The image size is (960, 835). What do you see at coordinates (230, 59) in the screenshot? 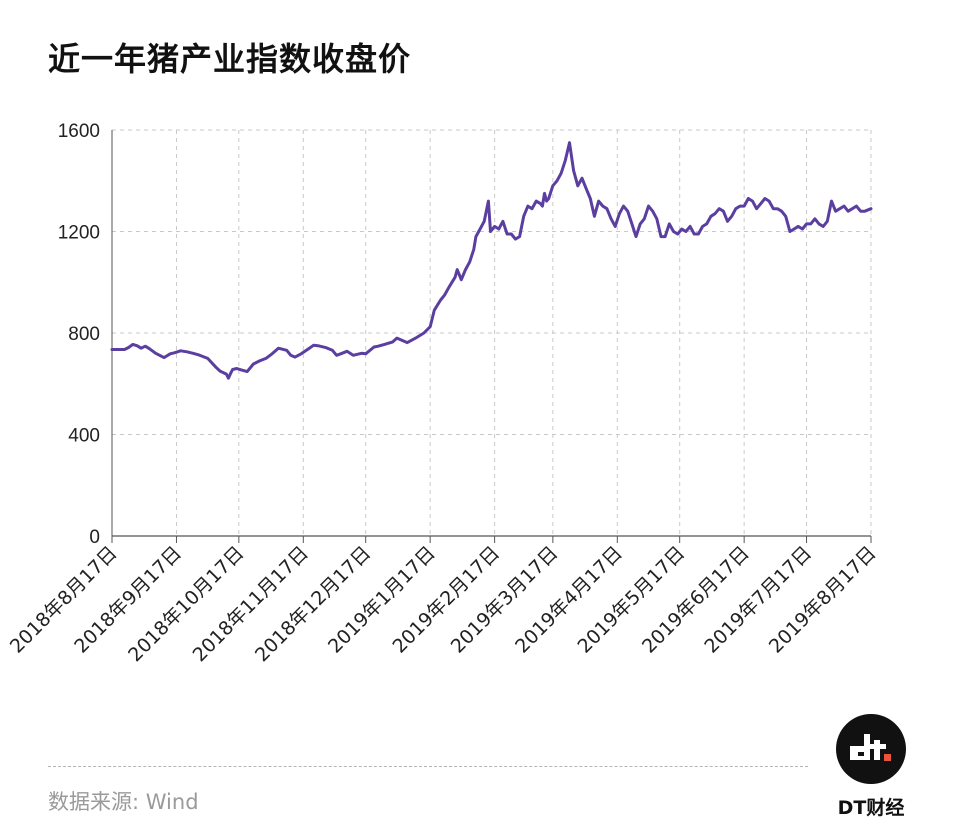
I see `page-title: 近一年猪产业指数收盘价` at bounding box center [230, 59].